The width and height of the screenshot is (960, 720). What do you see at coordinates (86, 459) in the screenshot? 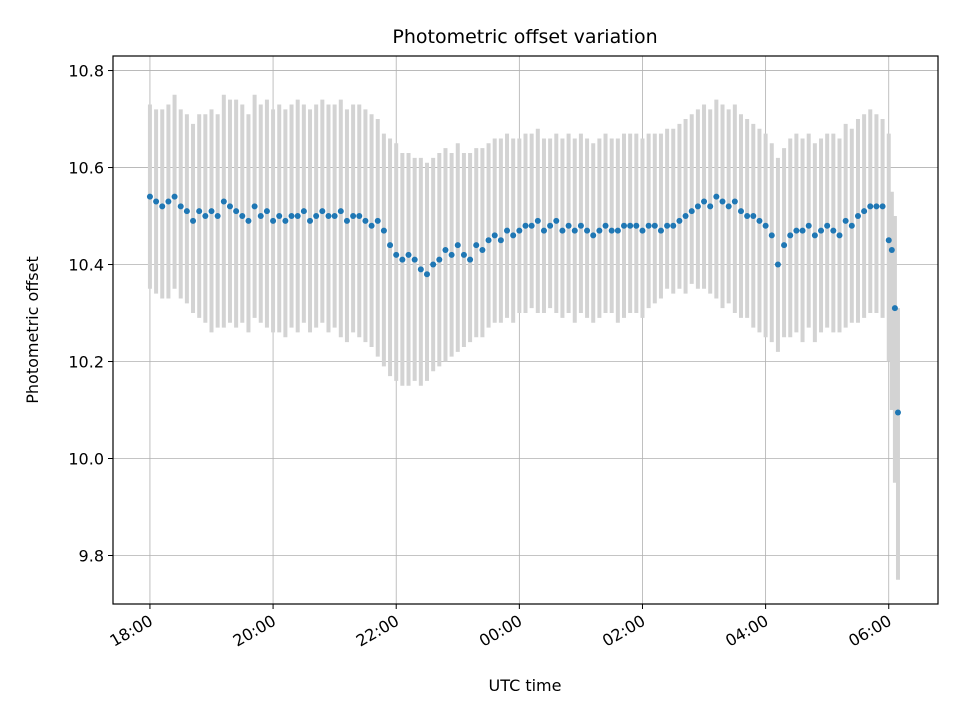
I see `y-tick-label: 10.0` at bounding box center [86, 459].